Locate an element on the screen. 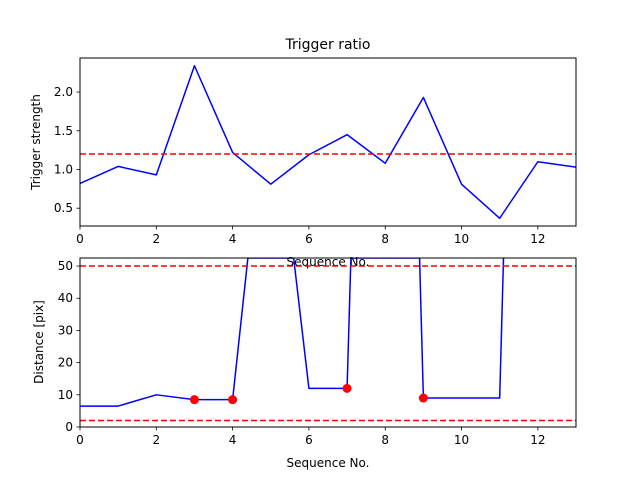 Image resolution: width=640 pixels, height=480 pixels. y-tick-label: 1.5 is located at coordinates (63, 131).